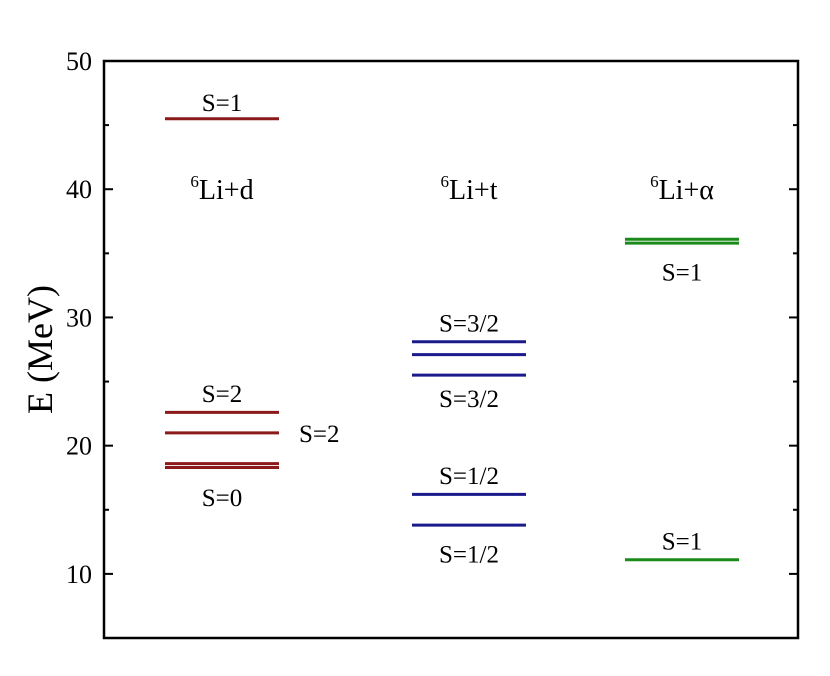  I want to click on column-label: 6Li+α, so click(682, 189).